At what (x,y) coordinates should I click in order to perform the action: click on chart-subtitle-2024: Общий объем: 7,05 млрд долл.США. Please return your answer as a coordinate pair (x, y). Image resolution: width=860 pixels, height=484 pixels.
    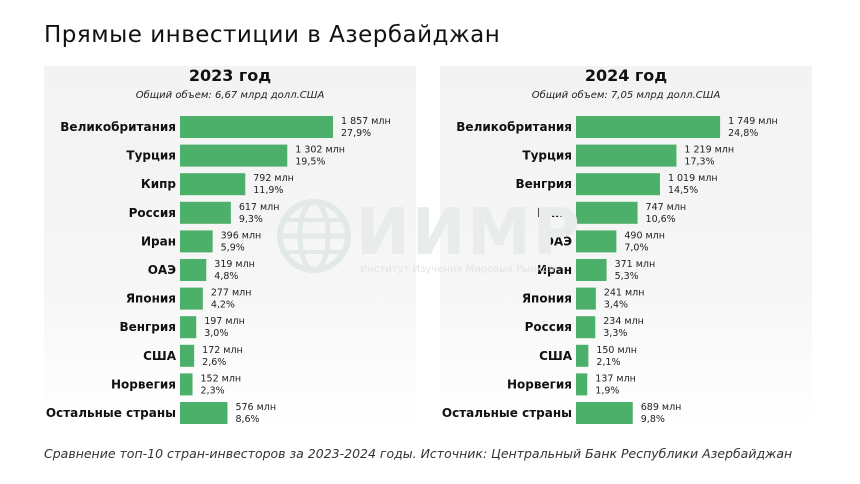
    Looking at the image, I should click on (626, 95).